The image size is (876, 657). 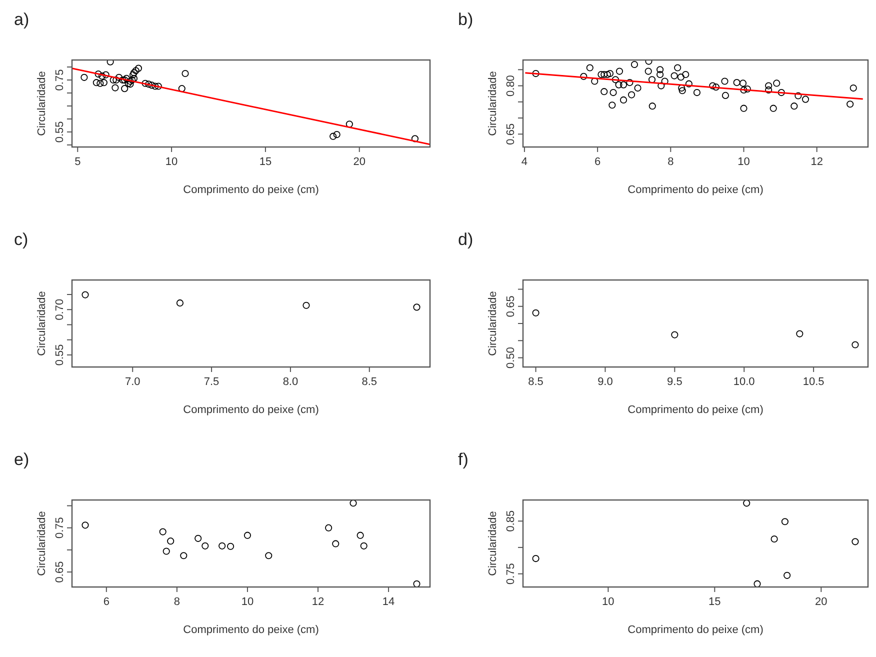 What do you see at coordinates (744, 382) in the screenshot?
I see `x-tick-label: 10.0` at bounding box center [744, 382].